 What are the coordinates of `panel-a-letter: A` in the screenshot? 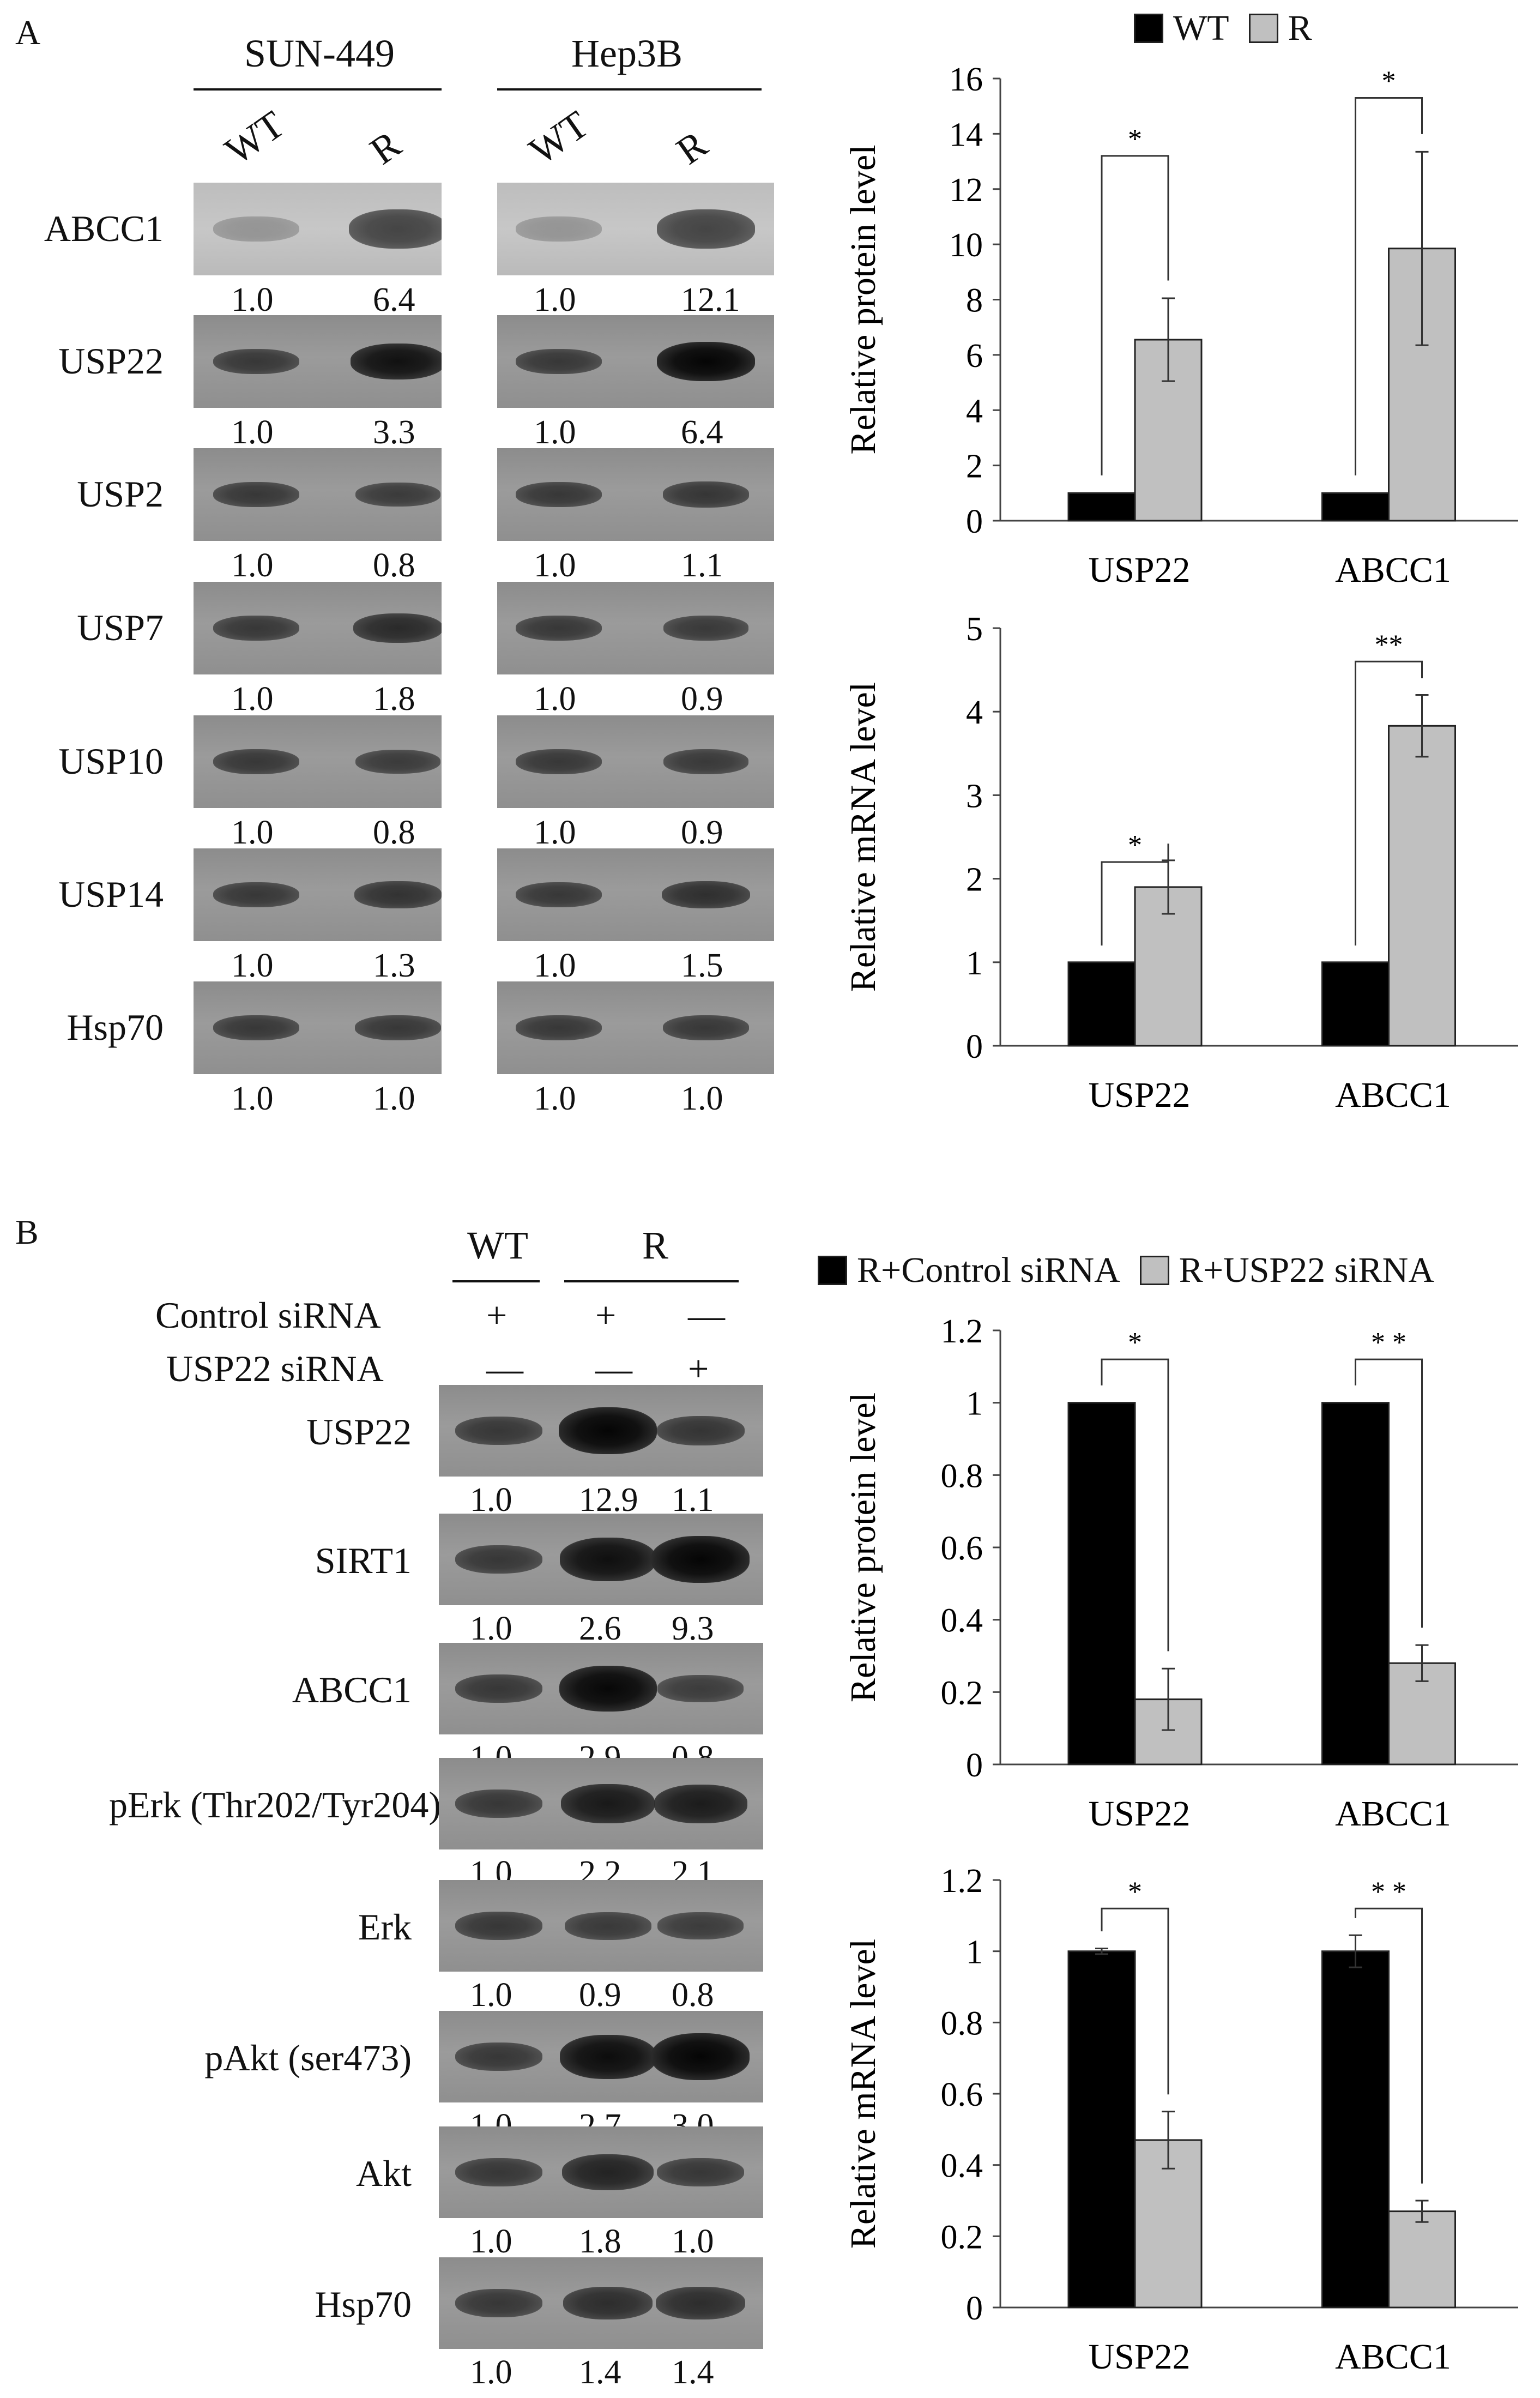 It's located at (28, 32).